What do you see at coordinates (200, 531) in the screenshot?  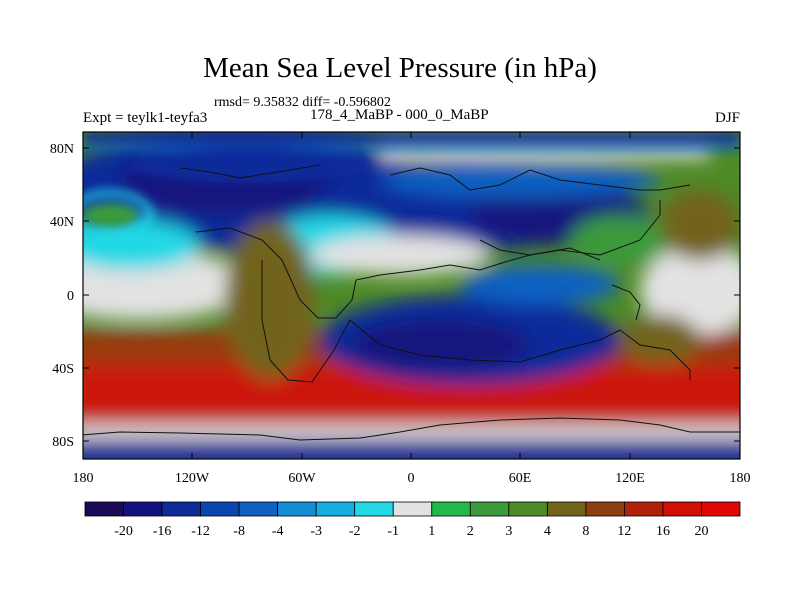 I see `colorbar-label: -12` at bounding box center [200, 531].